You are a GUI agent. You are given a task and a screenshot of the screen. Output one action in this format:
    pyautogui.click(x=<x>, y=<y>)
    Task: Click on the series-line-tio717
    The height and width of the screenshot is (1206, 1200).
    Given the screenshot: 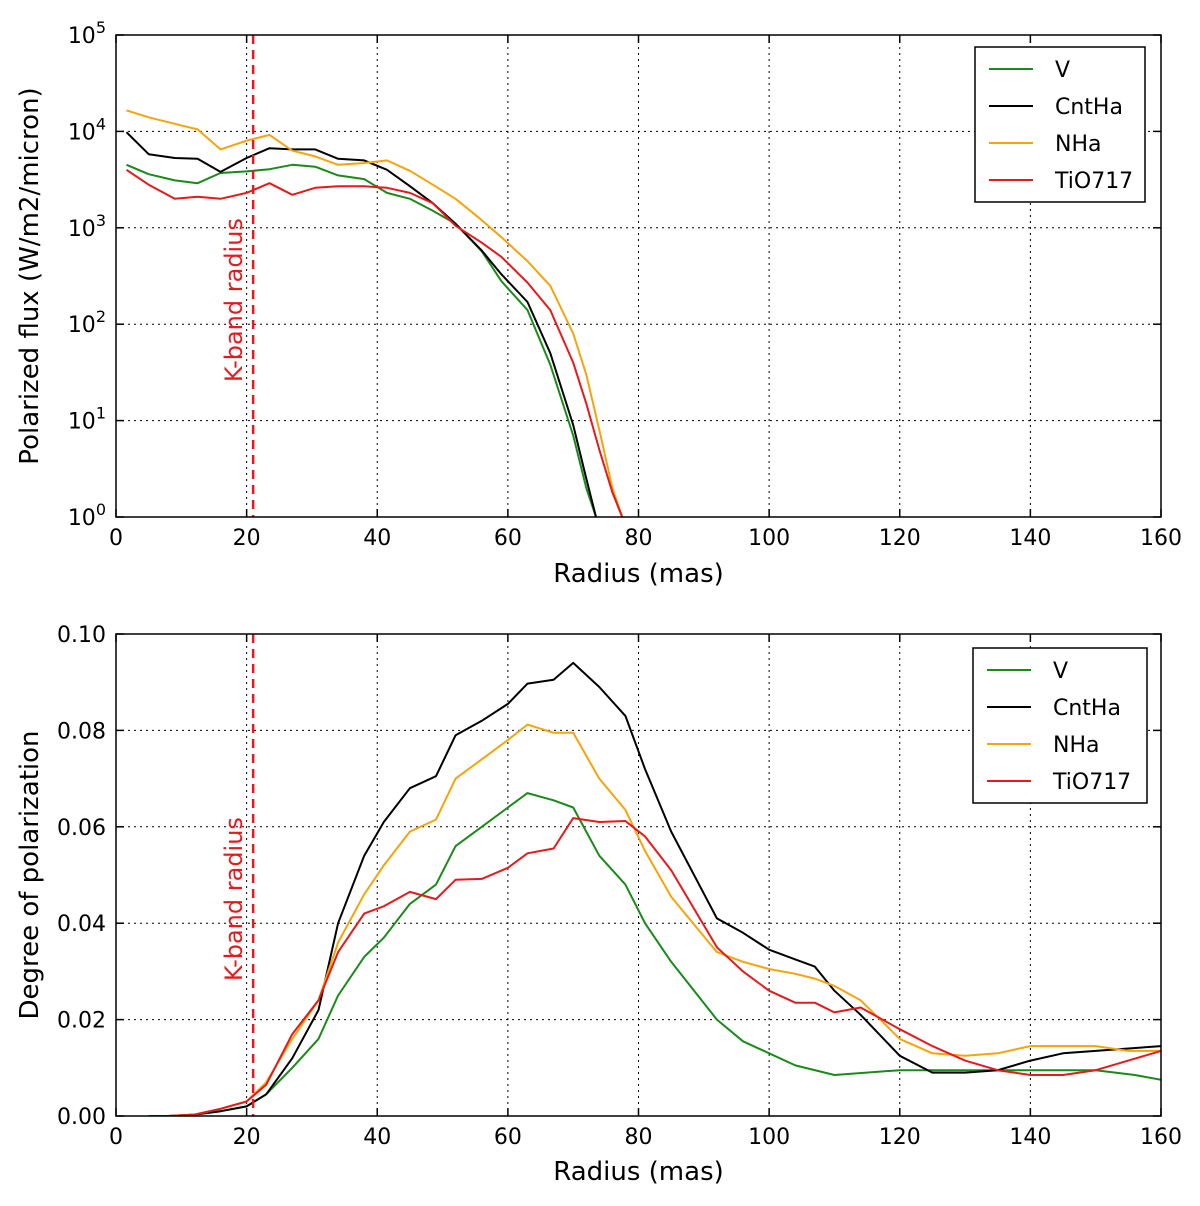 What is the action you would take?
    pyautogui.click(x=374, y=342)
    